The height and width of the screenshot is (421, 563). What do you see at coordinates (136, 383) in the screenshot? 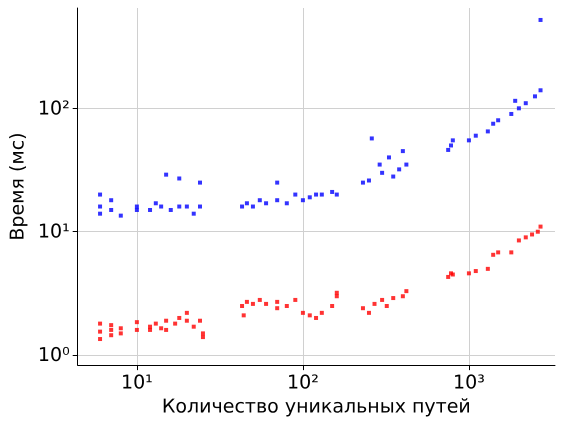
I see `x-tick-label: 10¹` at bounding box center [136, 383].